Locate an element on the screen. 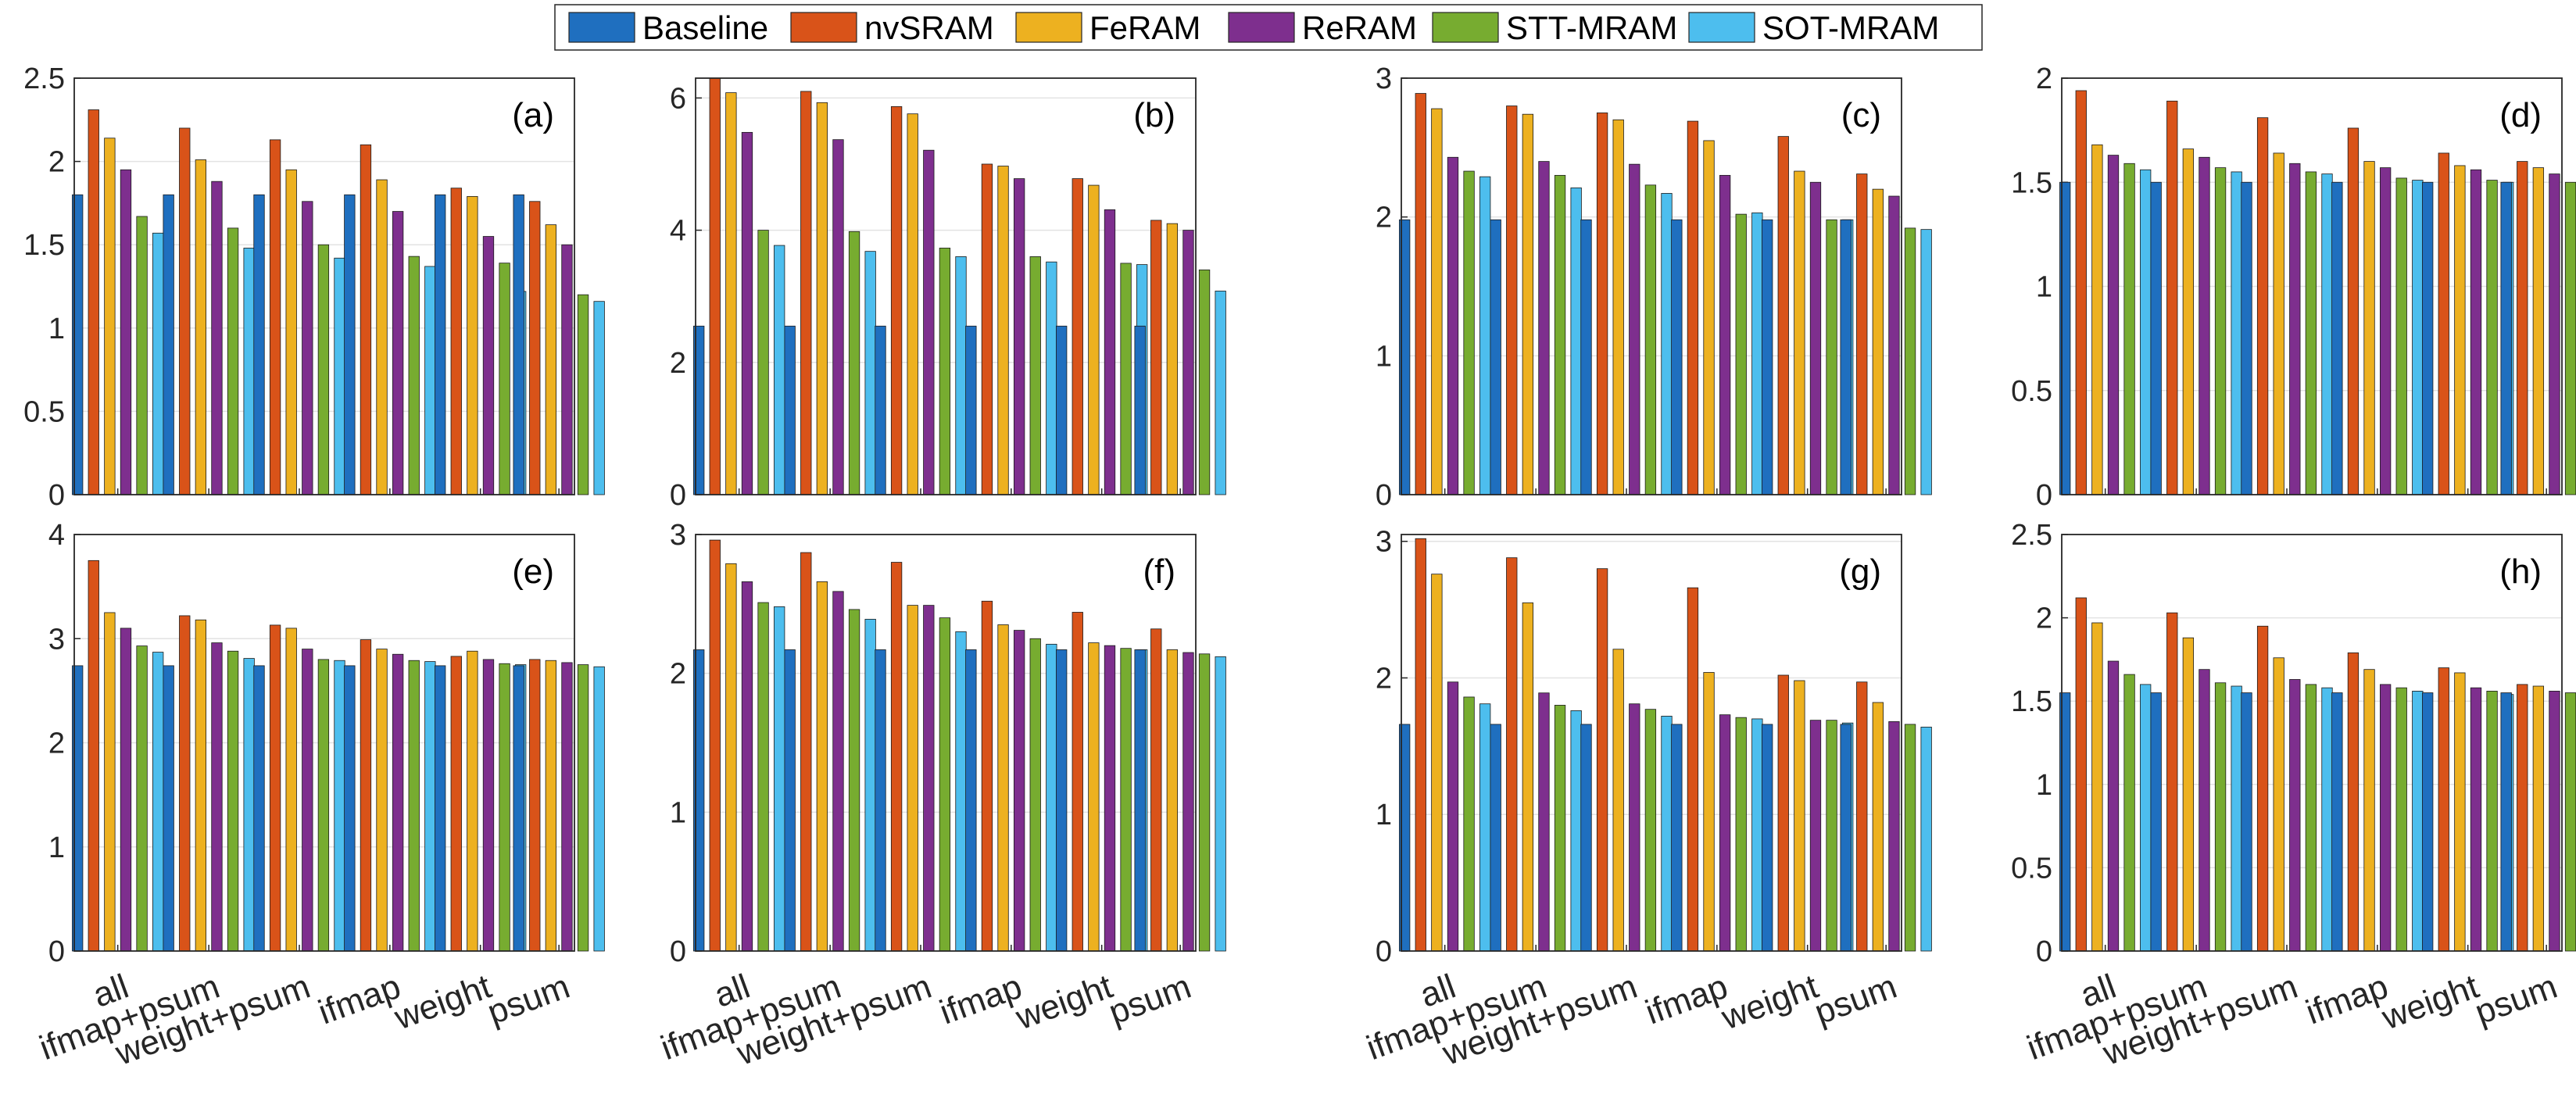 The width and height of the screenshot is (2576, 1112). legend-item: nvSRAM is located at coordinates (892, 27).